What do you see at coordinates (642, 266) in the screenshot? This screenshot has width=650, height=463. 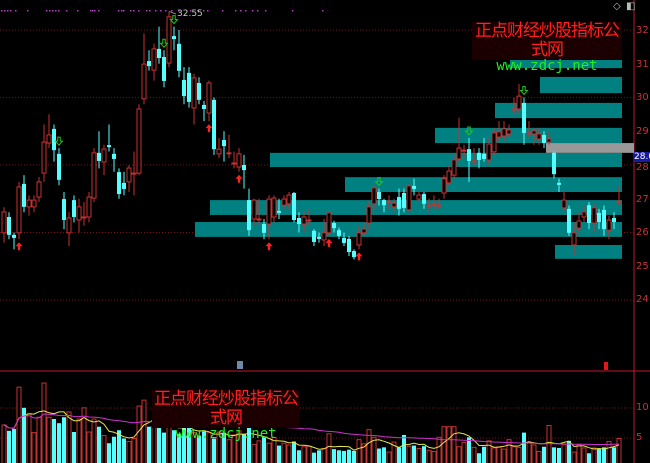 I see `y-tick-label: 25` at bounding box center [642, 266].